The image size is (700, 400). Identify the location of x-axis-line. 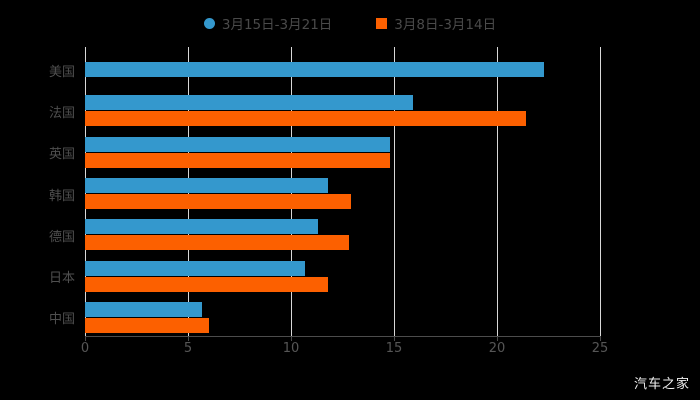
(342, 336).